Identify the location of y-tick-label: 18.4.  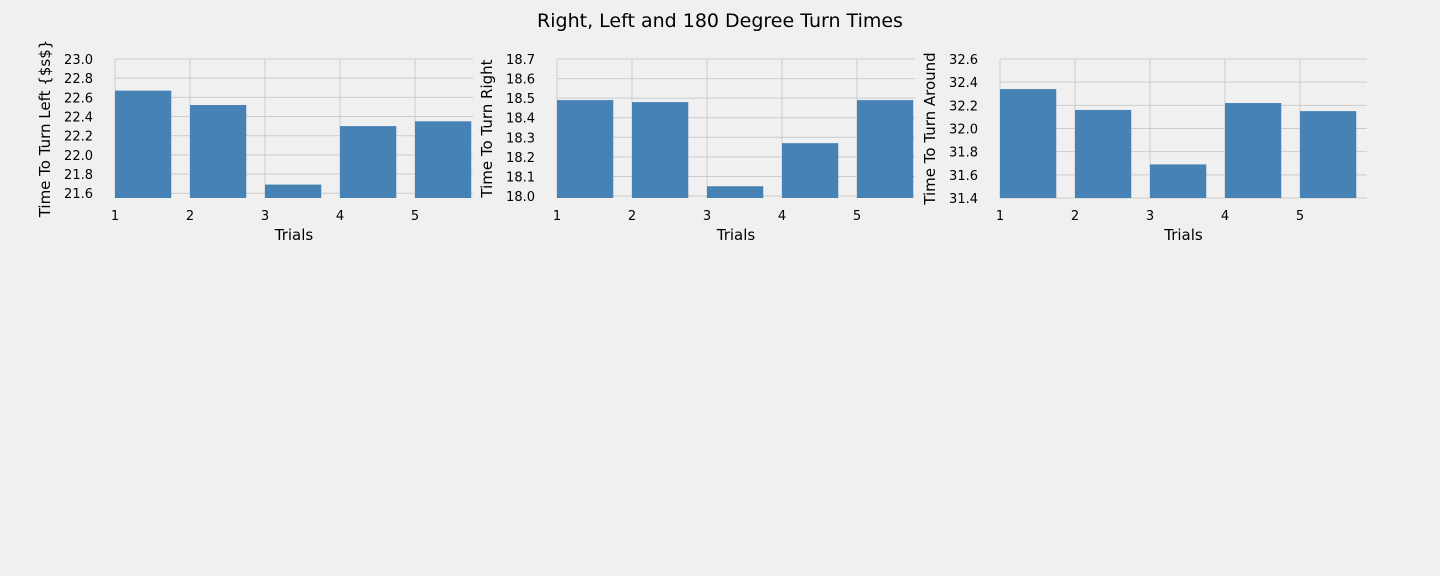
(520, 119).